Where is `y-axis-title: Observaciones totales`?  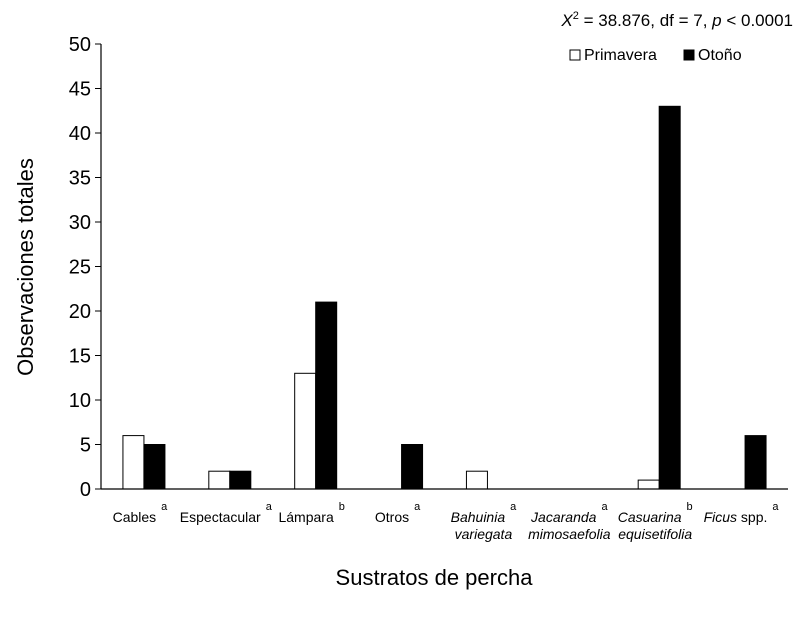
y-axis-title: Observaciones totales is located at coordinates (25, 267).